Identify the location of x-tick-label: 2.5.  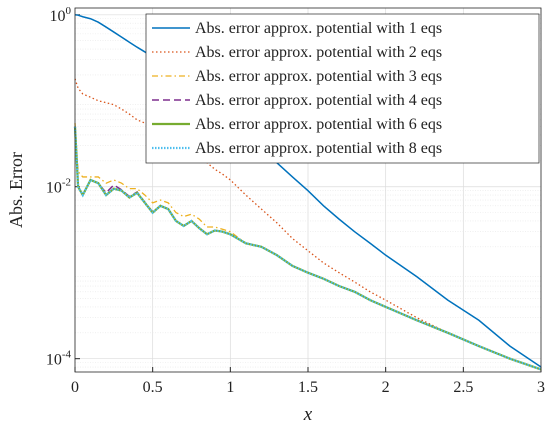
(463, 387).